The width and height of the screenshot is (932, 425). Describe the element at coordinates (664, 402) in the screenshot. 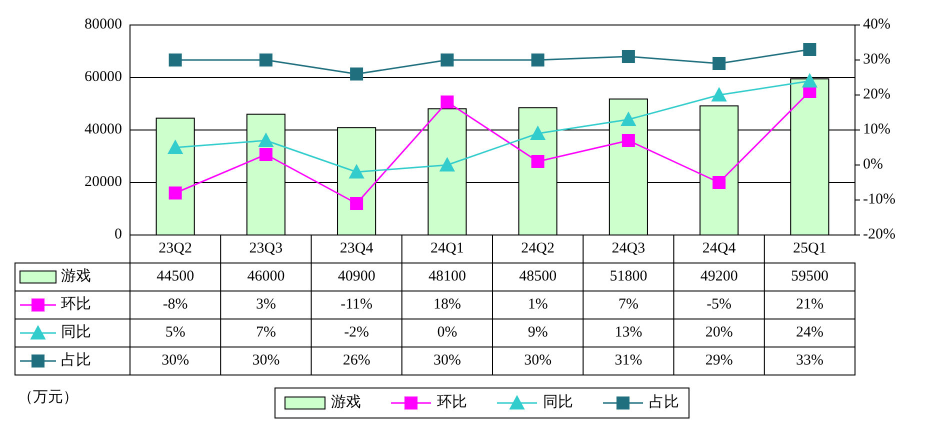

I see `text: 占比` at that location.